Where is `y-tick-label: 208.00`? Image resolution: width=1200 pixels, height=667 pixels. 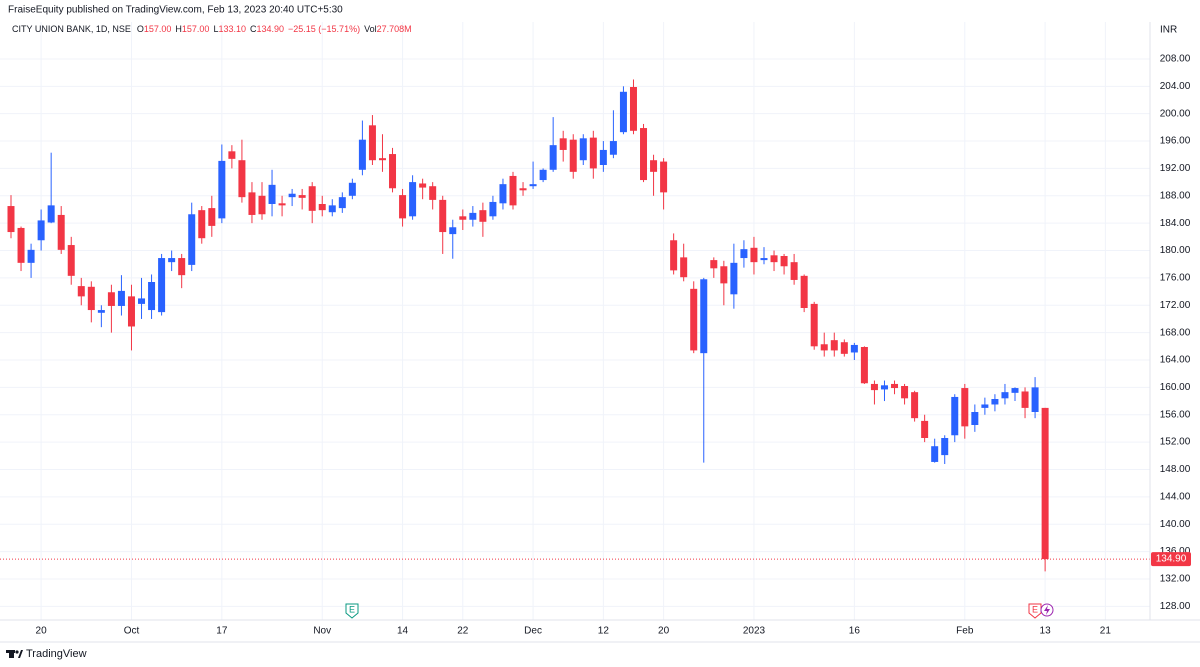
y-tick-label: 208.00 is located at coordinates (1175, 59).